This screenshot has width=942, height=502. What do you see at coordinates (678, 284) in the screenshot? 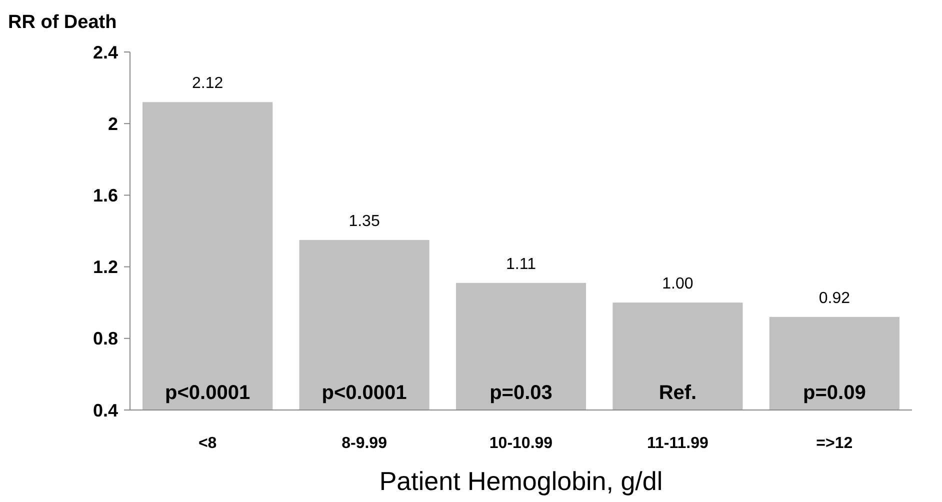
I see `data-label: 1.00` at bounding box center [678, 284].